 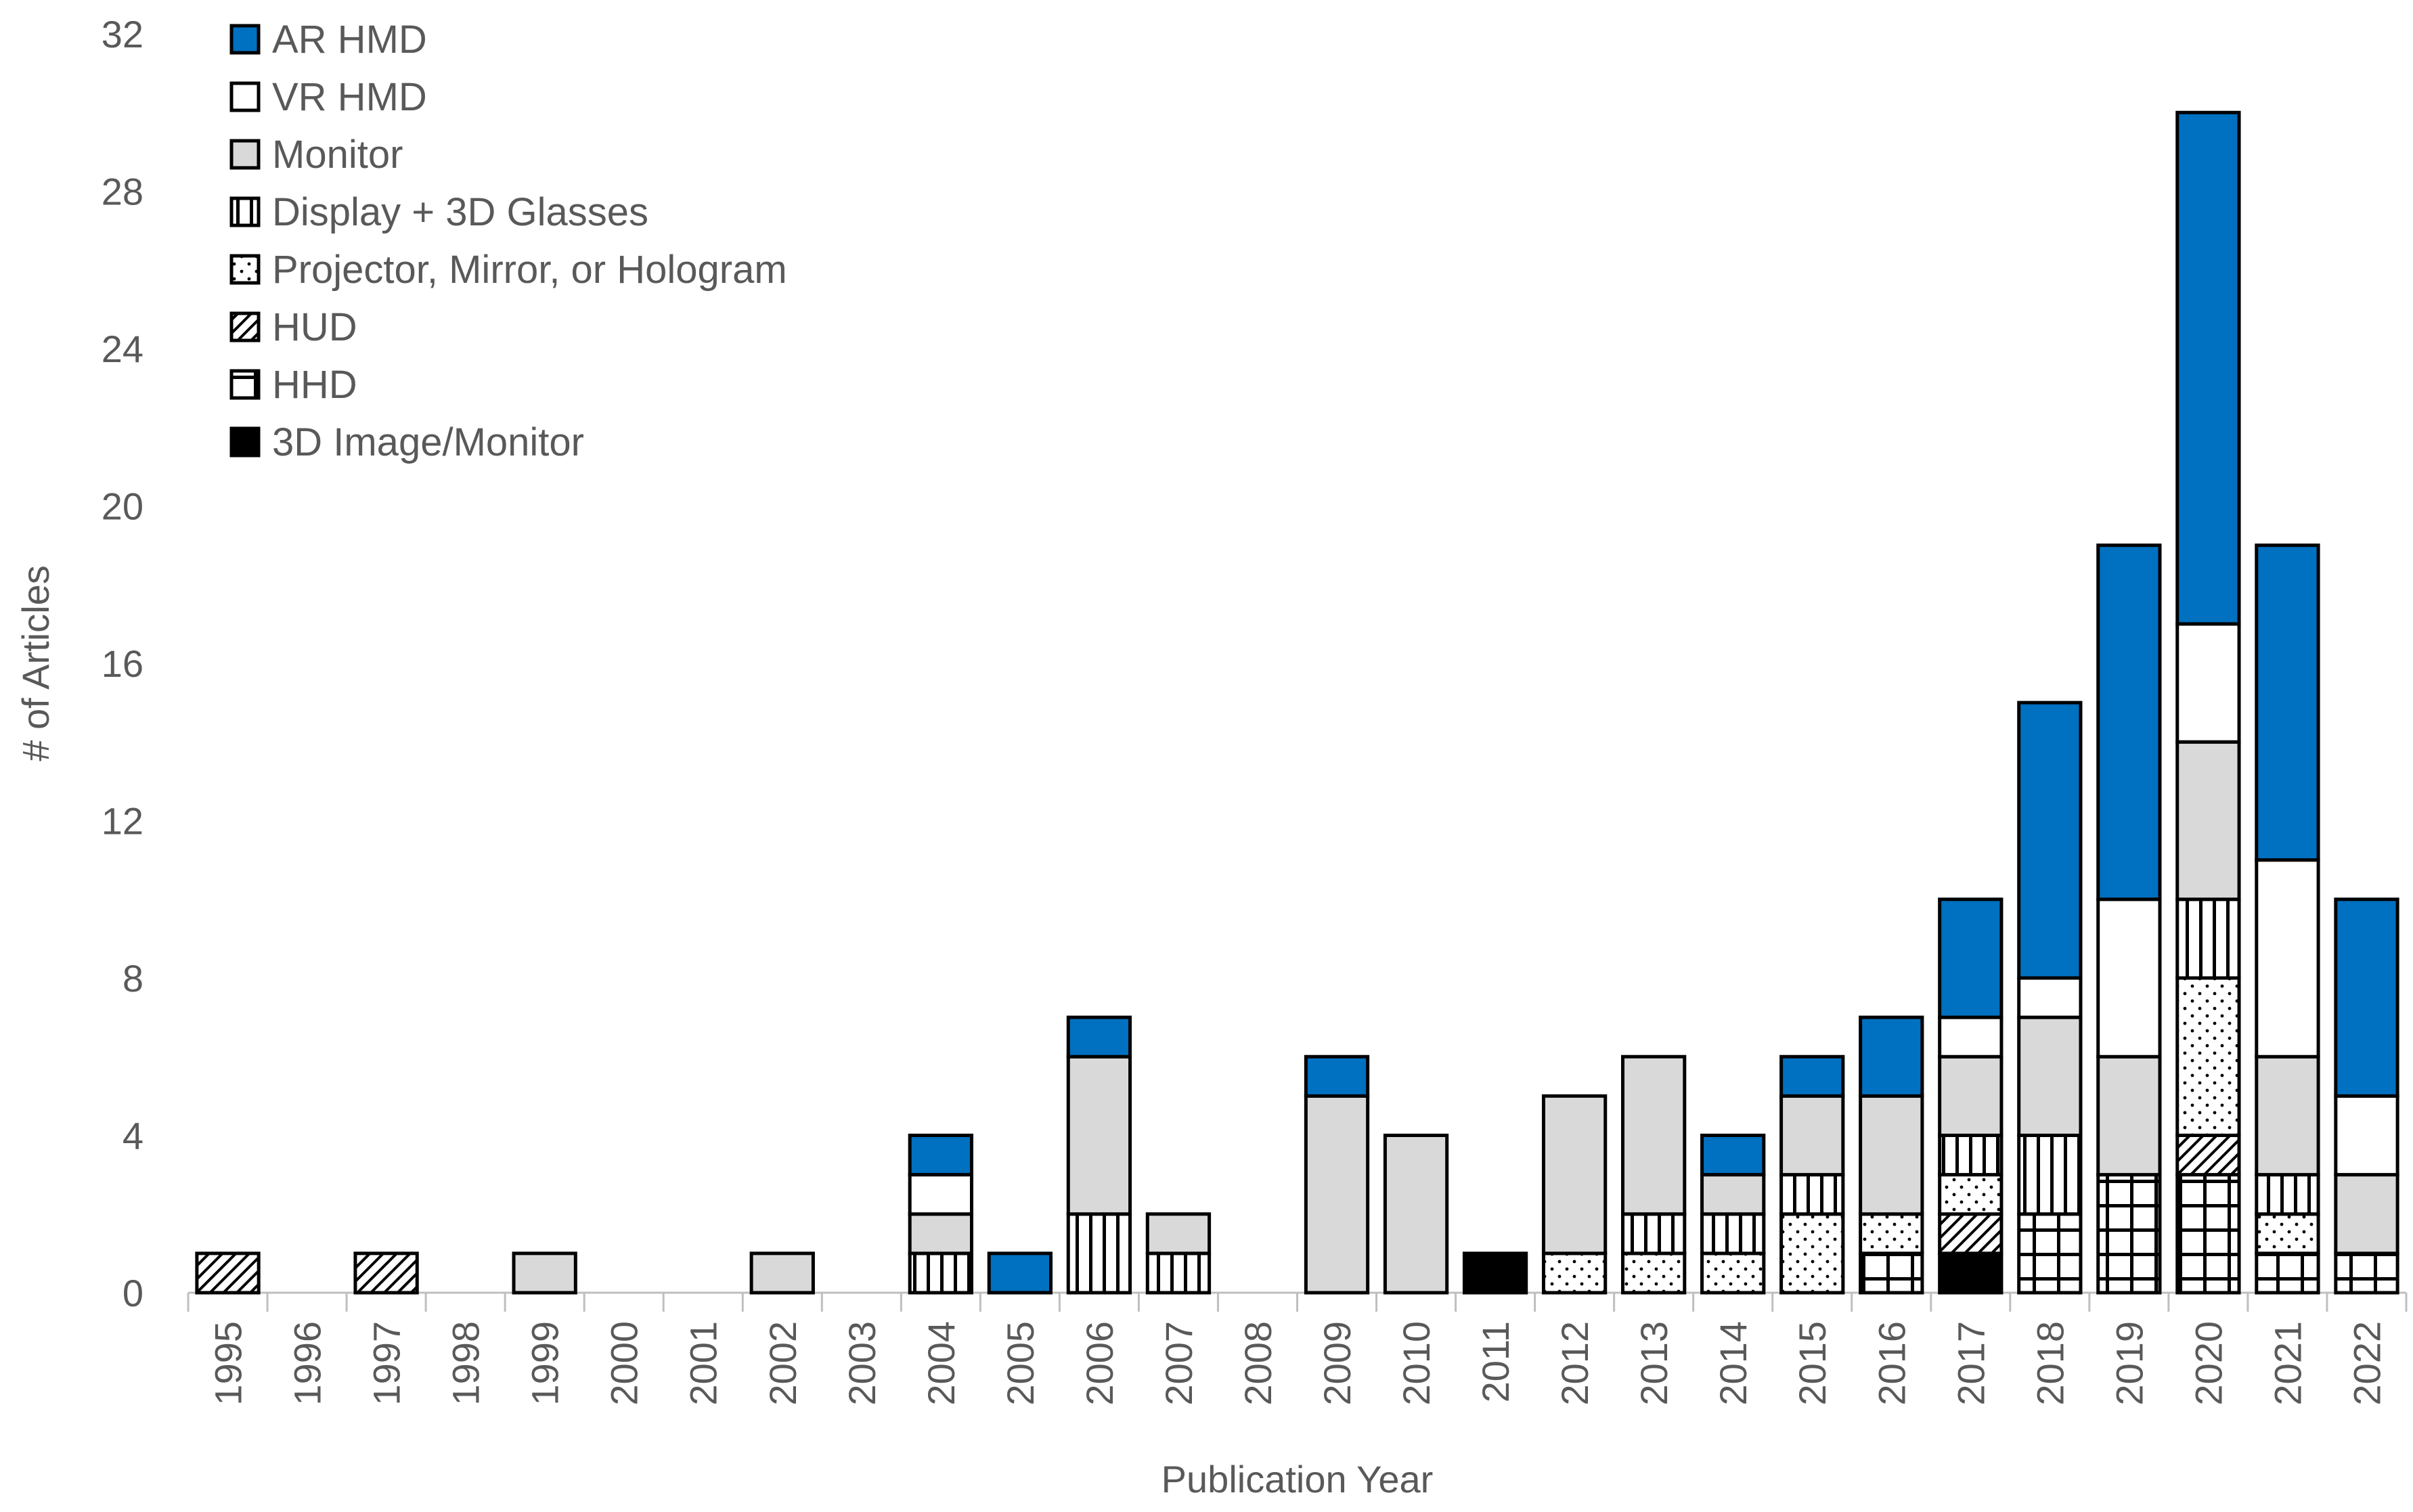 I want to click on x-tick-label: 2001, so click(x=703, y=1363).